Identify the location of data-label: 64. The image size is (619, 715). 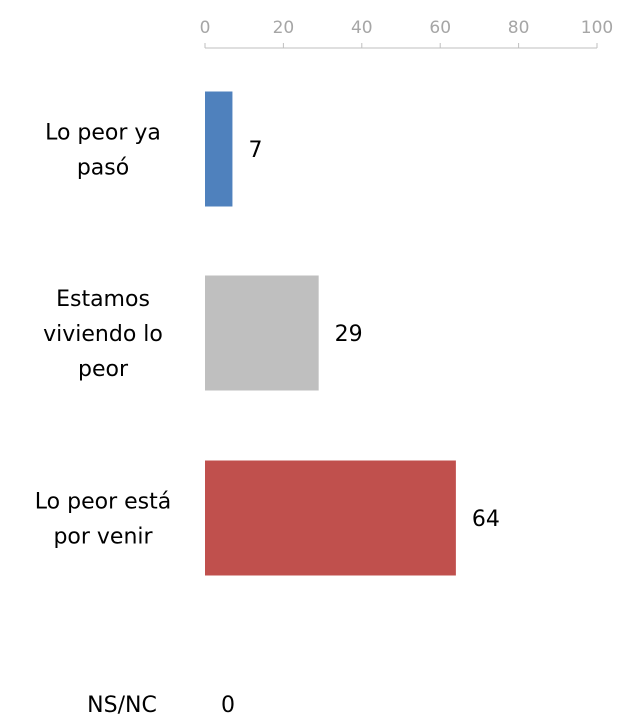
(486, 519).